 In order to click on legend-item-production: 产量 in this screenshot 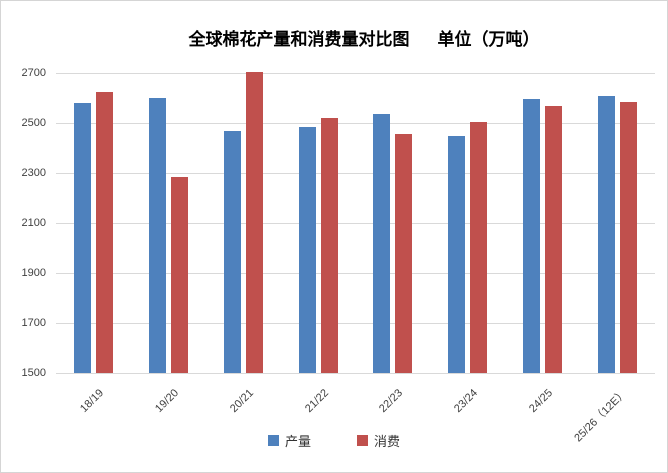, I will do `click(289, 440)`.